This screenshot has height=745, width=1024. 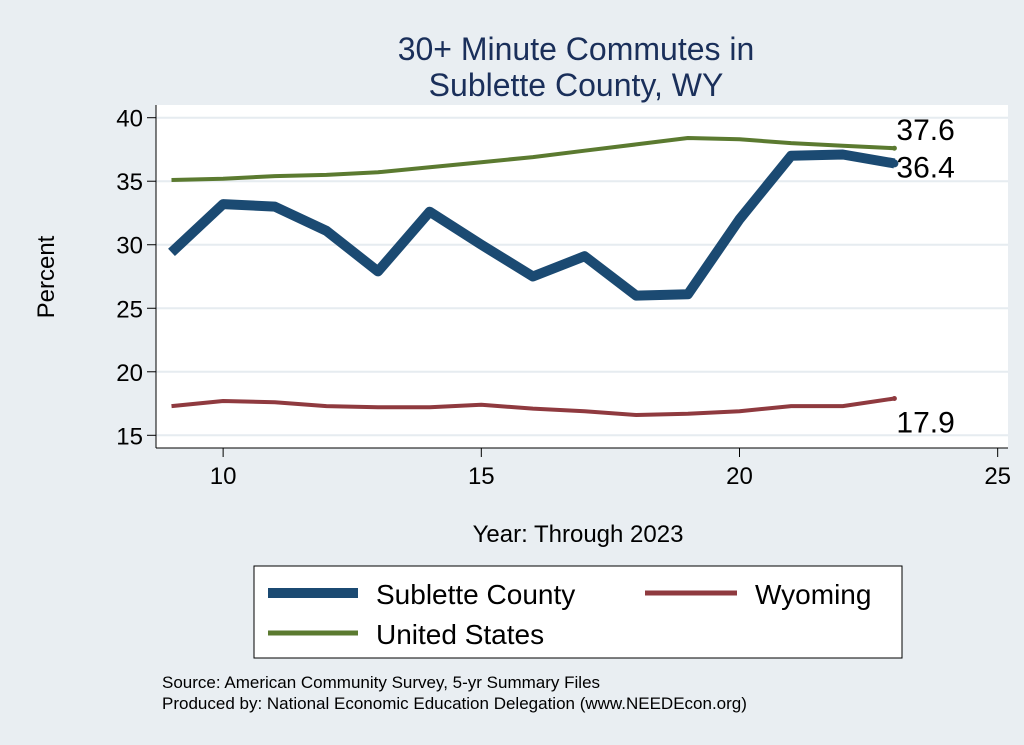 I want to click on series-line-united-states, so click(x=533, y=159).